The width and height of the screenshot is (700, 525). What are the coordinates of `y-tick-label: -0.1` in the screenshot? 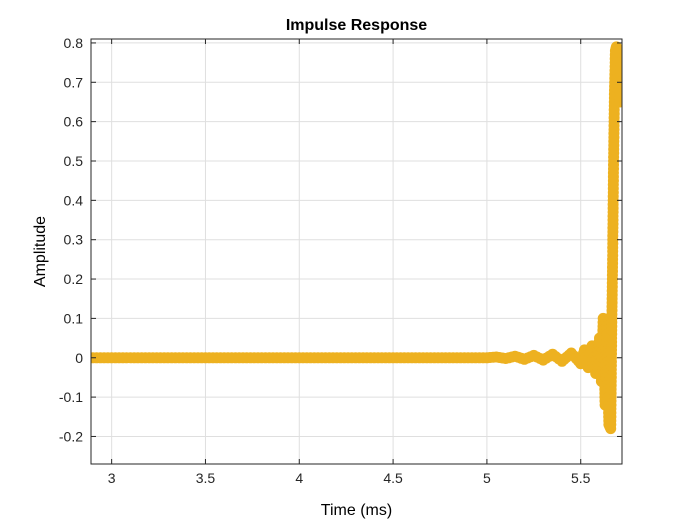 It's located at (71, 397).